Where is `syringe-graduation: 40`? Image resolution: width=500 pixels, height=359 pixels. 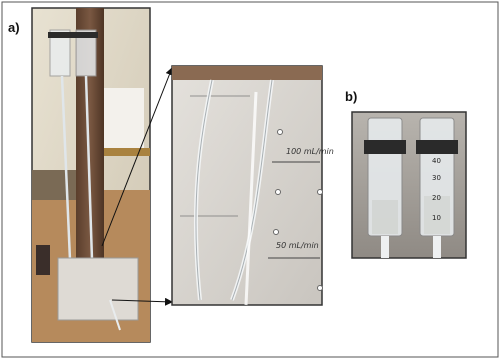 syringe-graduation: 40 is located at coordinates (436, 161).